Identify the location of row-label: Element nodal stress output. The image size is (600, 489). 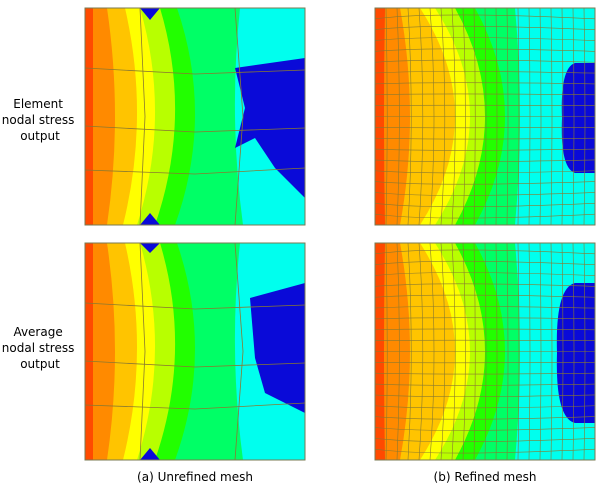
(40, 120).